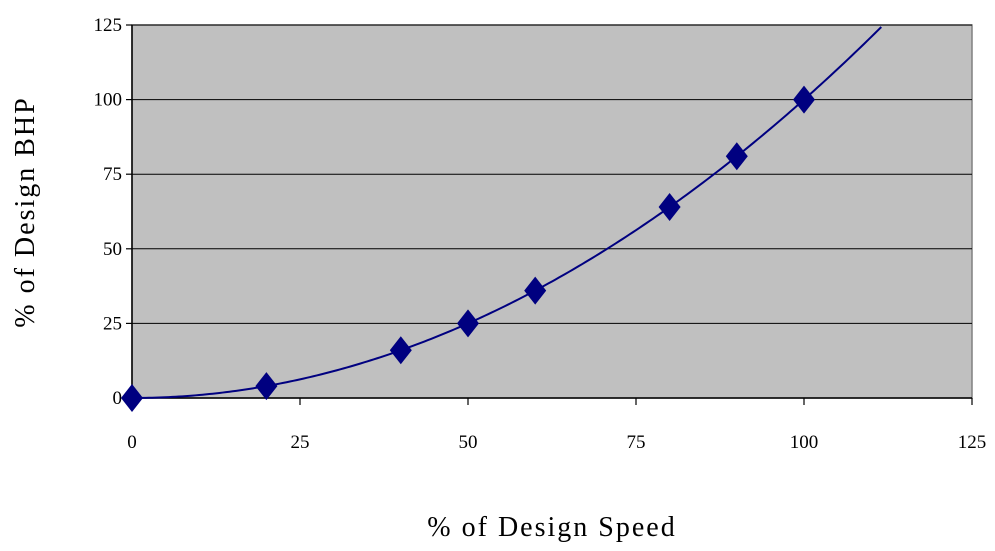 This screenshot has height=551, width=995. Describe the element at coordinates (108, 100) in the screenshot. I see `y-tick-label-4: 100` at that location.